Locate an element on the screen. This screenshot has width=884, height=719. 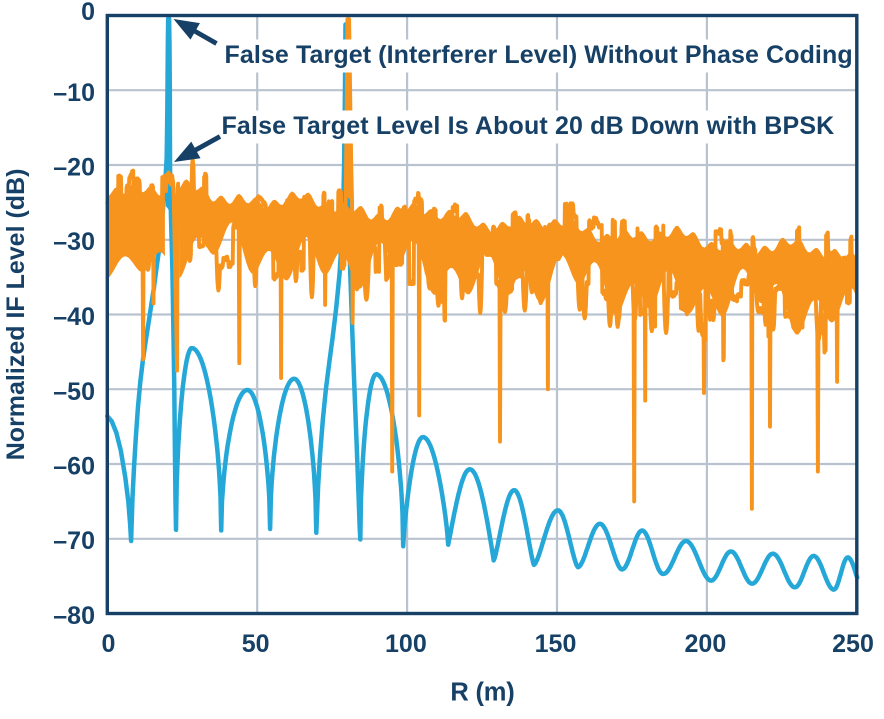
svg-text: –20 is located at coordinates (74, 168).